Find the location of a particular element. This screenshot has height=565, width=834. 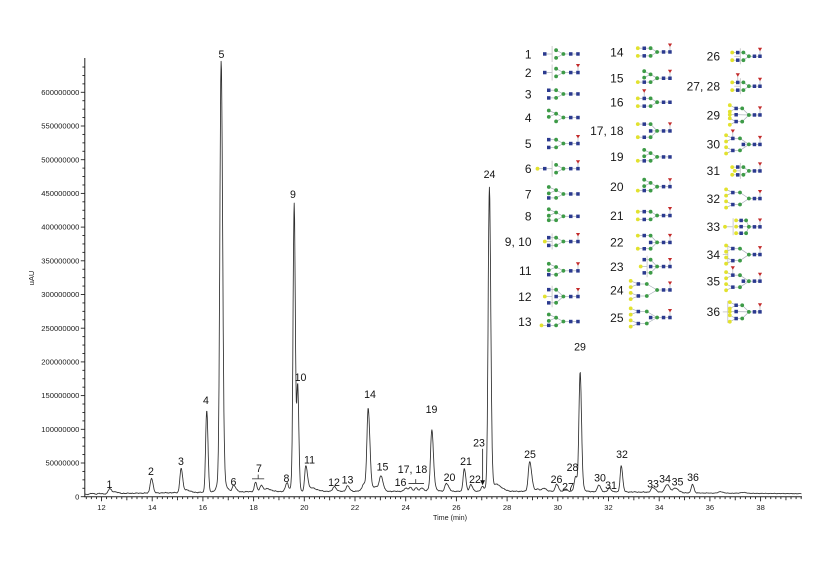

svg-text: 550000000 is located at coordinates (60, 126).